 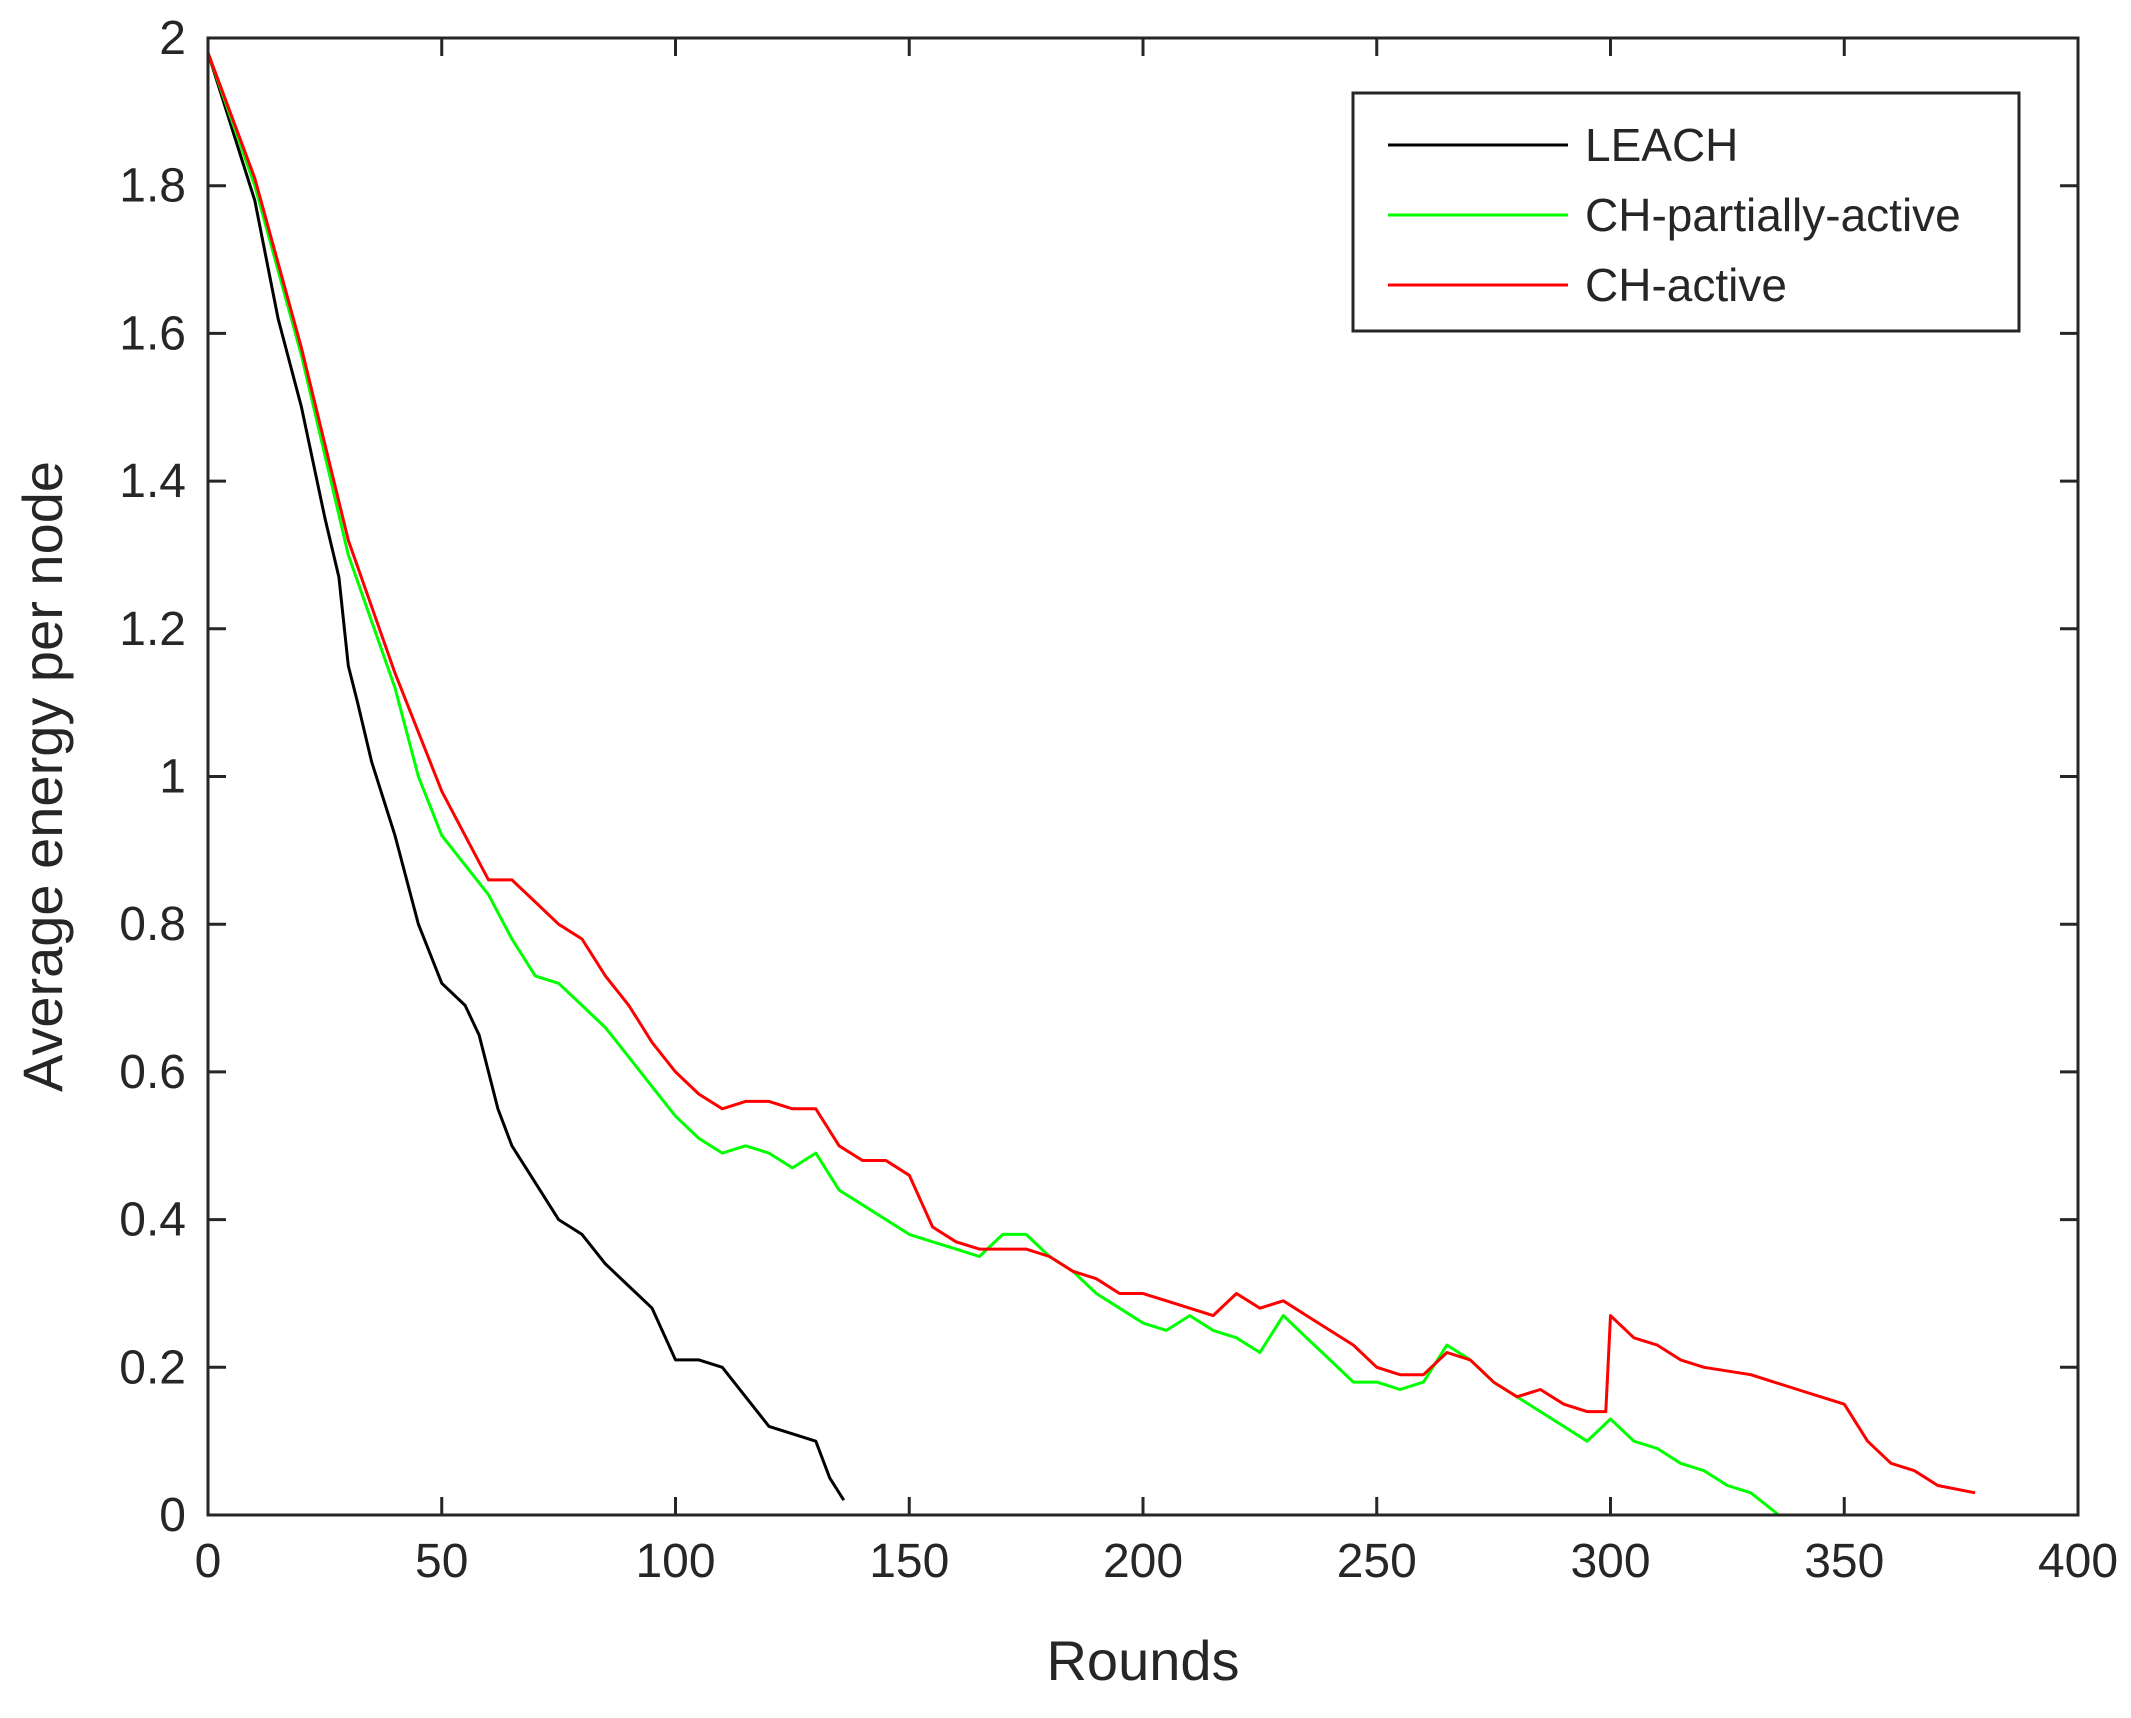 What do you see at coordinates (152, 186) in the screenshot?
I see `y-tick-label: 1.8` at bounding box center [152, 186].